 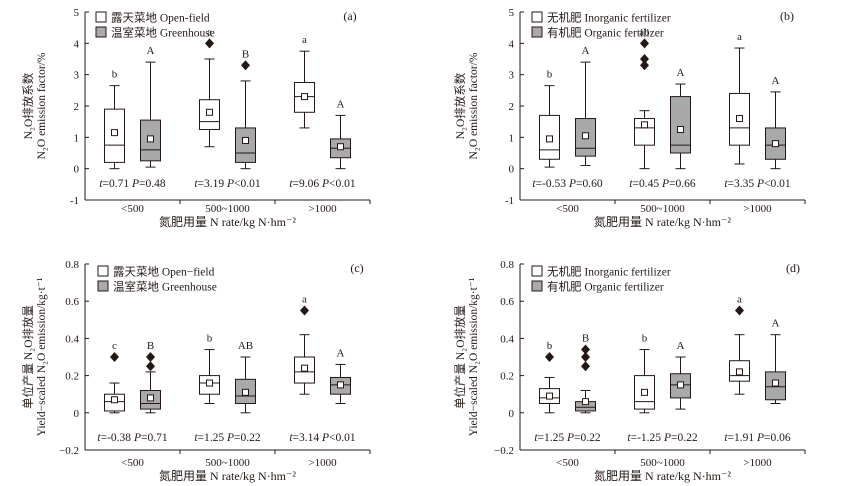 What do you see at coordinates (114, 119) in the screenshot?
I see `box-<500-s1: b` at bounding box center [114, 119].